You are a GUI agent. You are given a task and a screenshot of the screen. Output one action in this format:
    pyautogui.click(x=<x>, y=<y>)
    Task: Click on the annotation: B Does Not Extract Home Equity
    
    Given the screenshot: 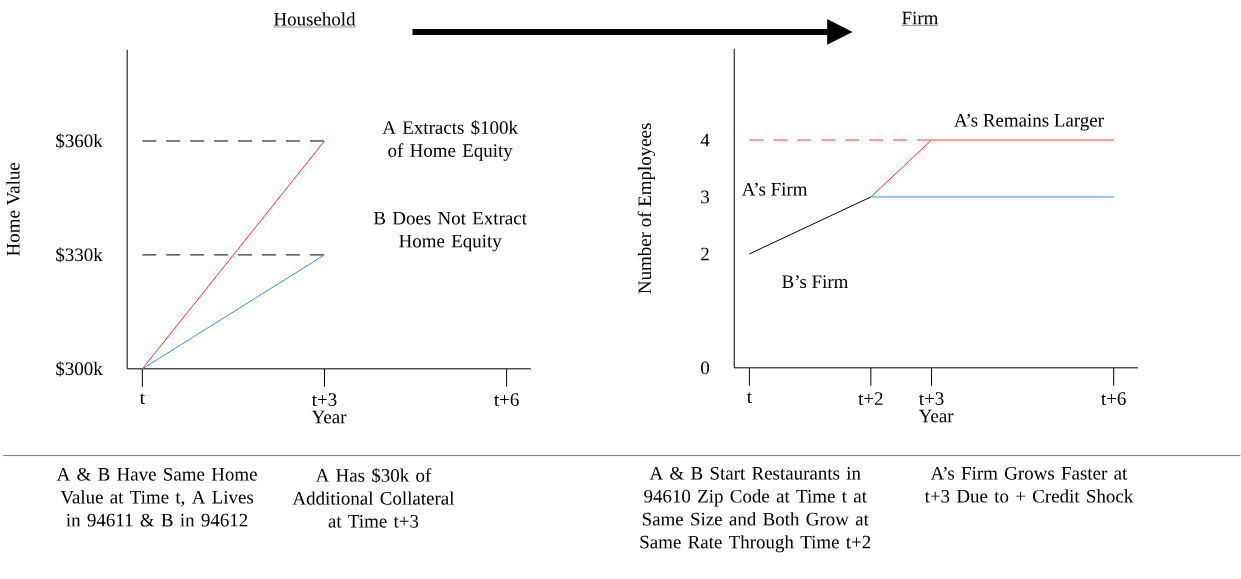 What is the action you would take?
    pyautogui.click(x=450, y=231)
    